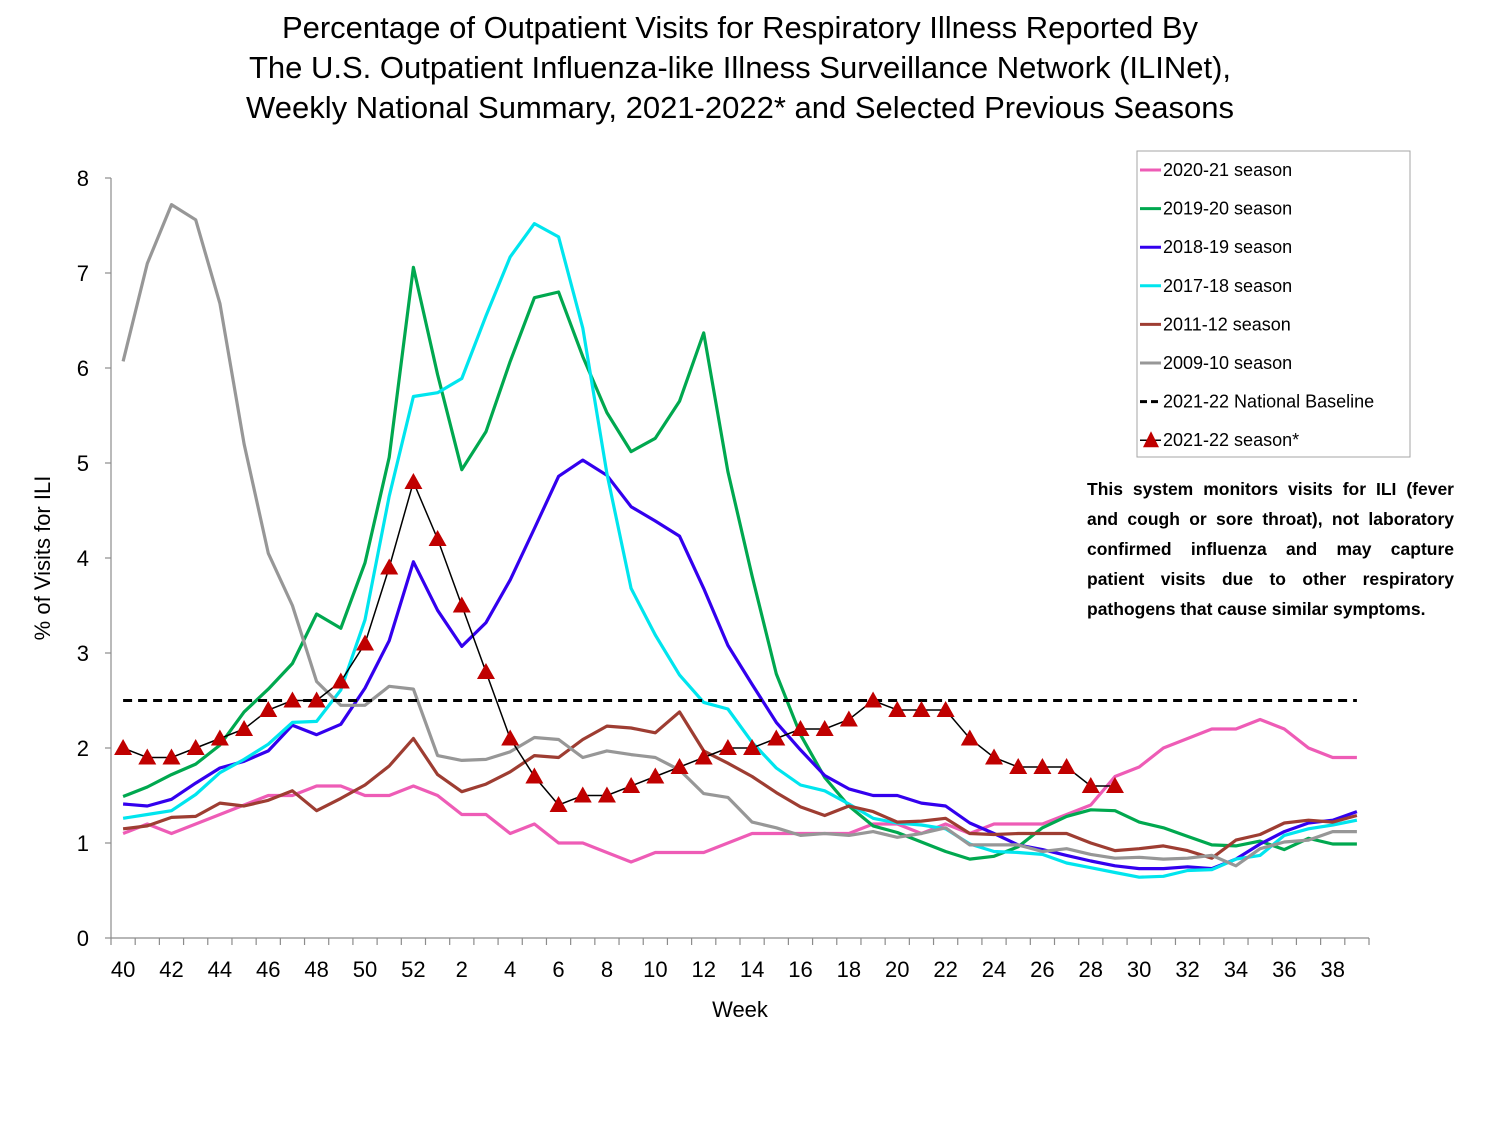 This screenshot has width=1500, height=1125. Describe the element at coordinates (558, 969) in the screenshot. I see `x-tick-label: 6` at that location.